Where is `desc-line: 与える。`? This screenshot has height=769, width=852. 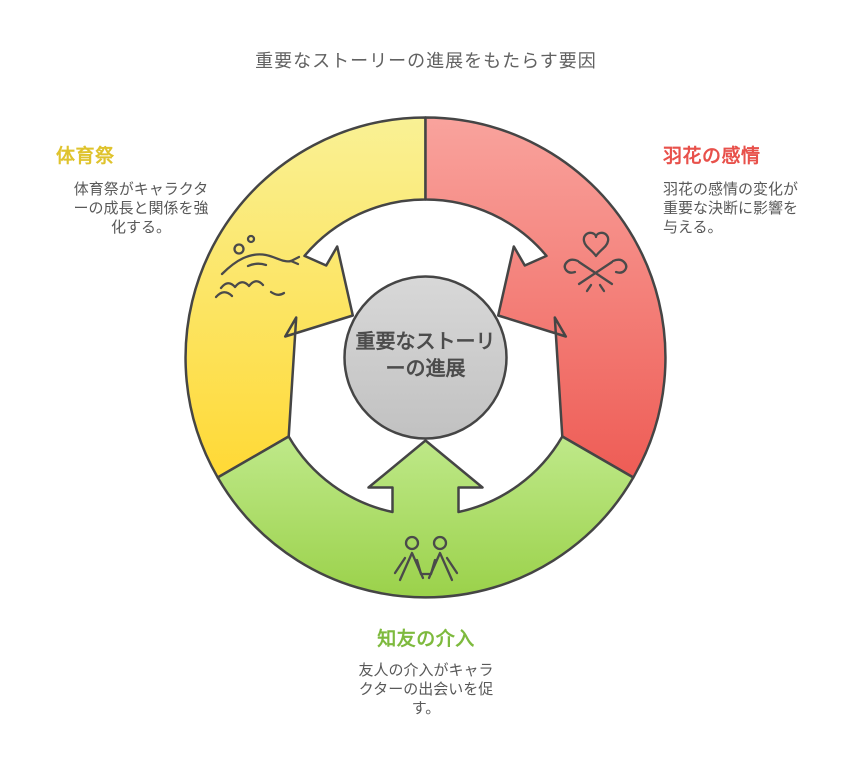 desc-line: 与える。 is located at coordinates (693, 227).